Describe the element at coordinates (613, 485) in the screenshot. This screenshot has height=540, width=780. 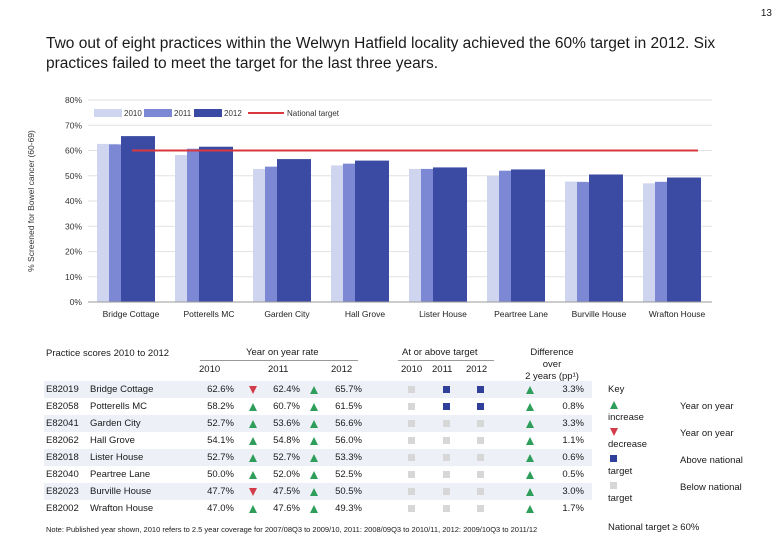
I see `key-below-icon` at that location.